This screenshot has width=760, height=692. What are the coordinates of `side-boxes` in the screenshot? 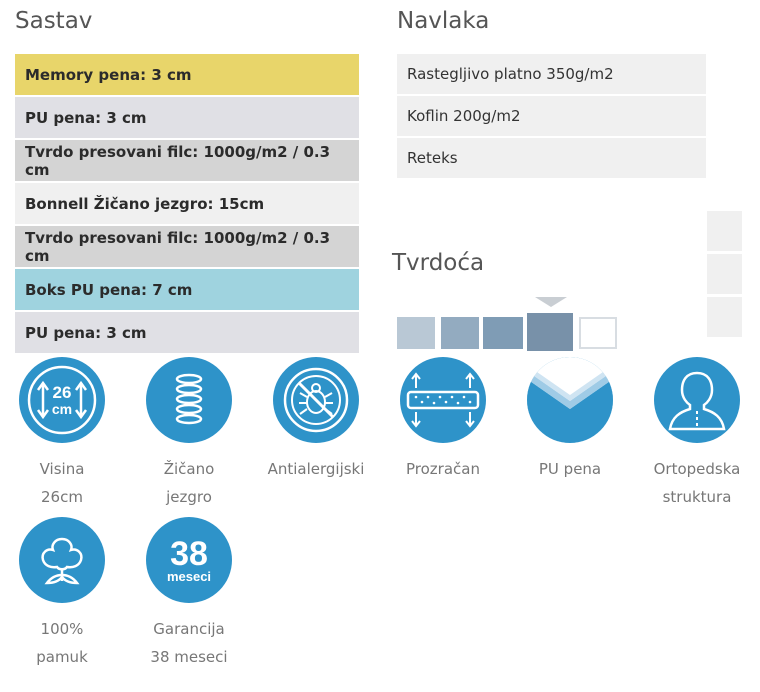 It's located at (724, 275).